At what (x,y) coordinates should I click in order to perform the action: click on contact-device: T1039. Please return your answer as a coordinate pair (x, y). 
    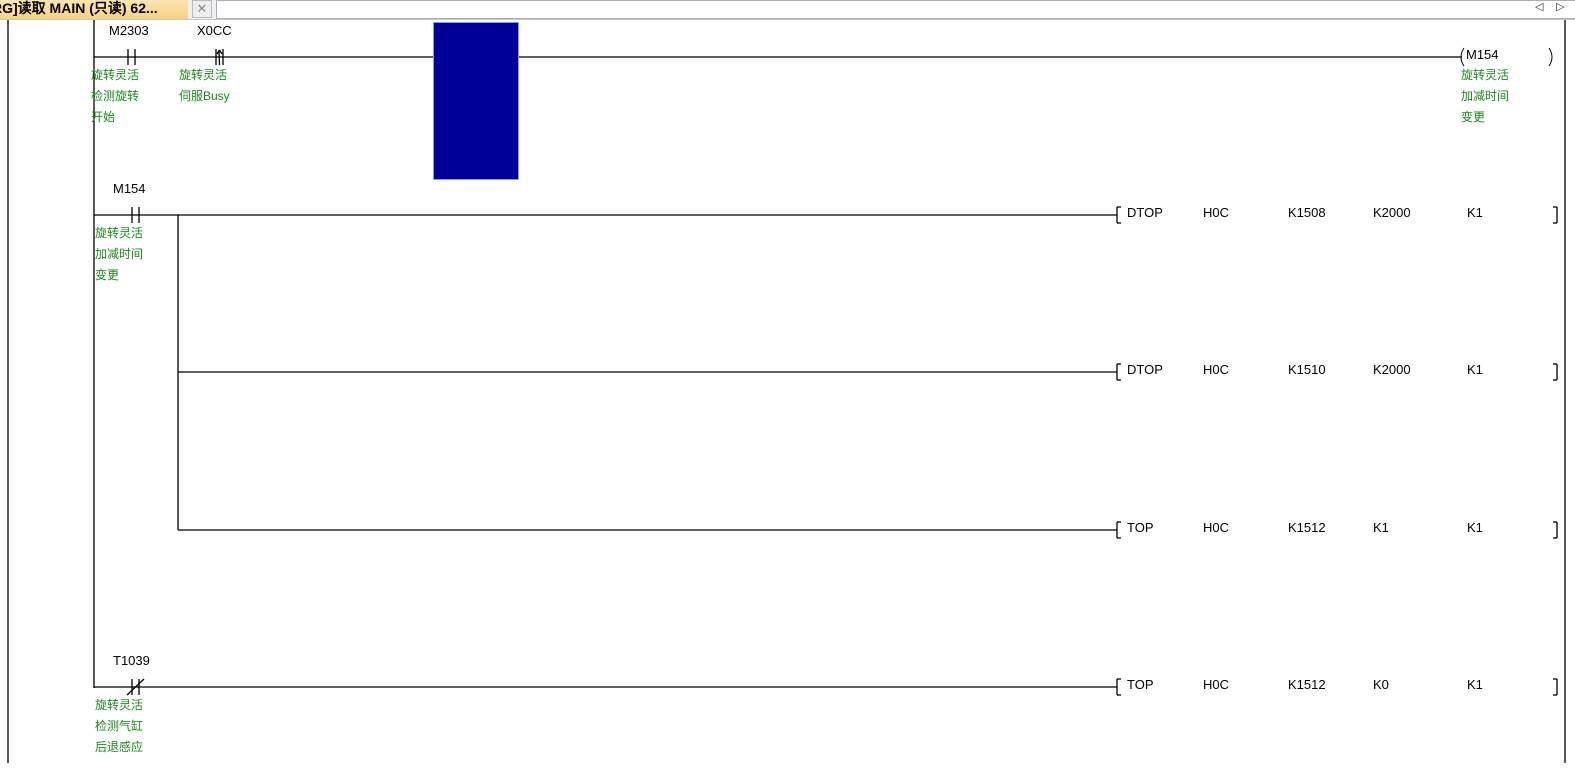
    Looking at the image, I should click on (131, 660).